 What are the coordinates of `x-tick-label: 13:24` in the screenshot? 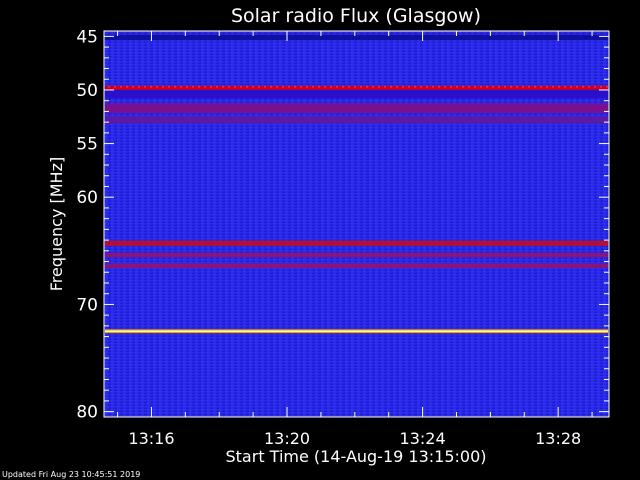 It's located at (423, 438).